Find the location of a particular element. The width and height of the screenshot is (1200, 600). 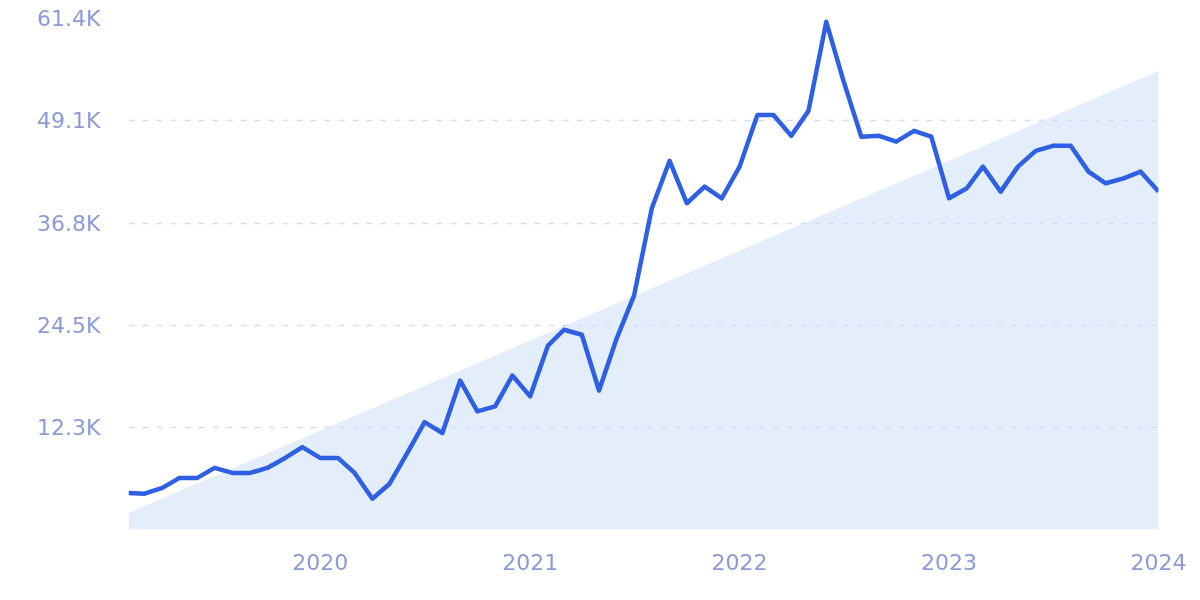

x-tick-label: 2021 is located at coordinates (530, 562).